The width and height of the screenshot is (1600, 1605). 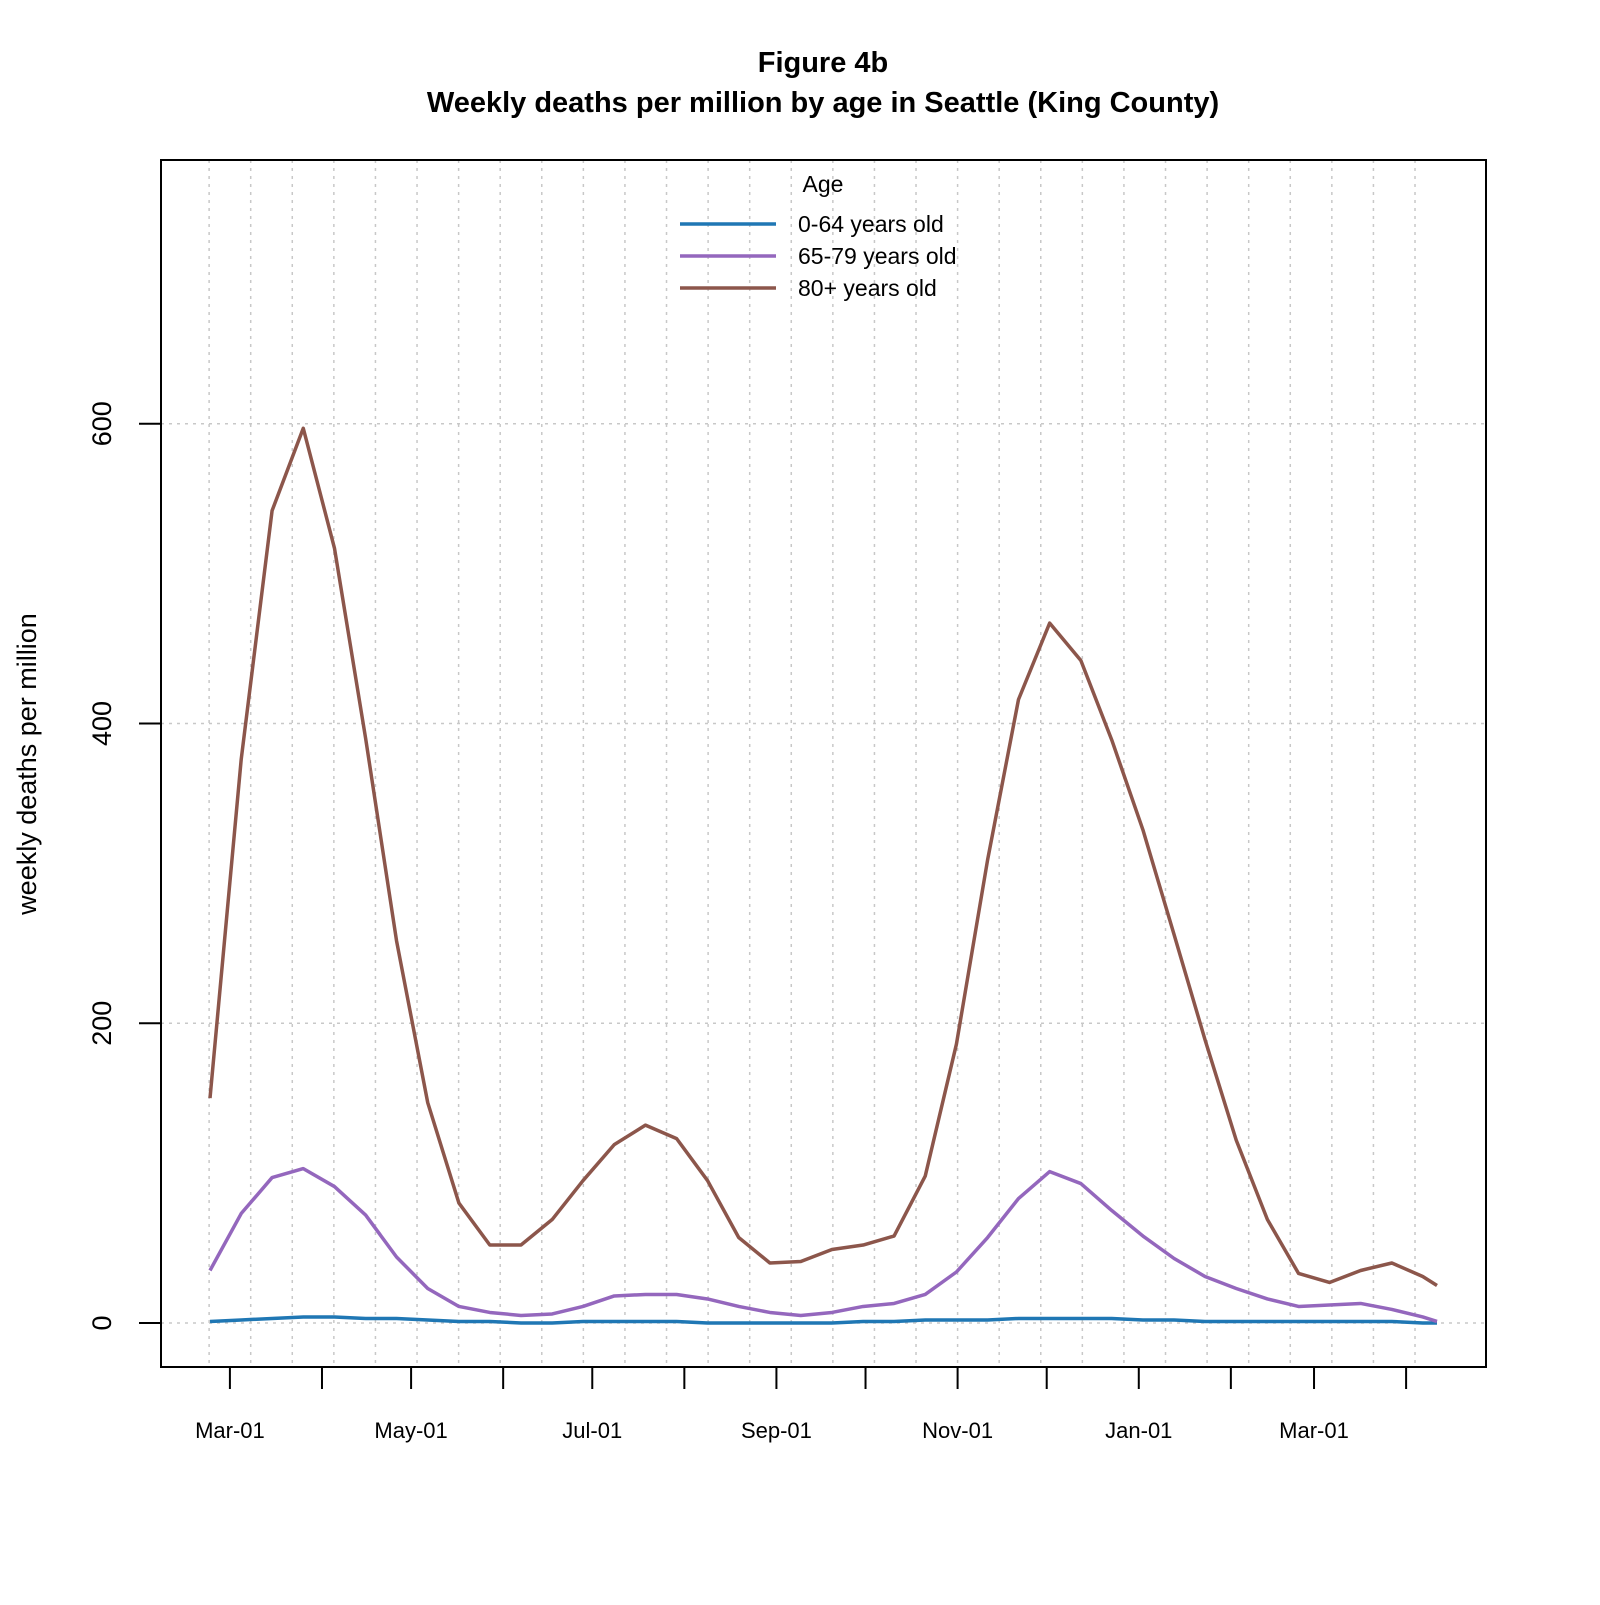 I want to click on chart-title: Figure 4b, so click(x=823, y=63).